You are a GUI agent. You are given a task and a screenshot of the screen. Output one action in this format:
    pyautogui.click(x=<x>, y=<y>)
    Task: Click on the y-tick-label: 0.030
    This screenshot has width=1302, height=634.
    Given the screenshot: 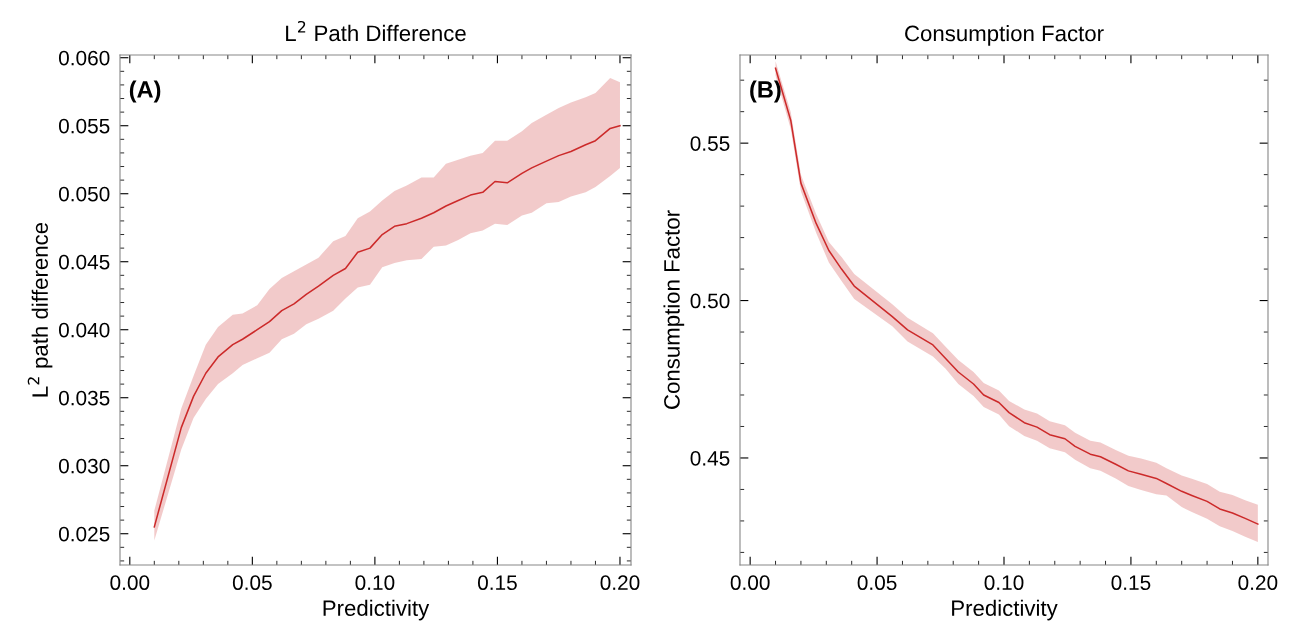 What is the action you would take?
    pyautogui.click(x=84, y=466)
    